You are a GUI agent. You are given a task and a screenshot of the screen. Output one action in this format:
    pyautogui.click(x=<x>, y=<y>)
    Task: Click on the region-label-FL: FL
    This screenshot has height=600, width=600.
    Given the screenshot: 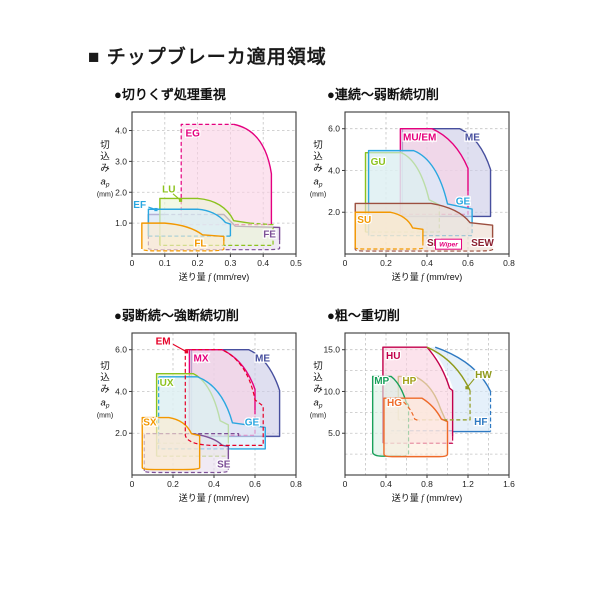 What is the action you would take?
    pyautogui.click(x=200, y=243)
    